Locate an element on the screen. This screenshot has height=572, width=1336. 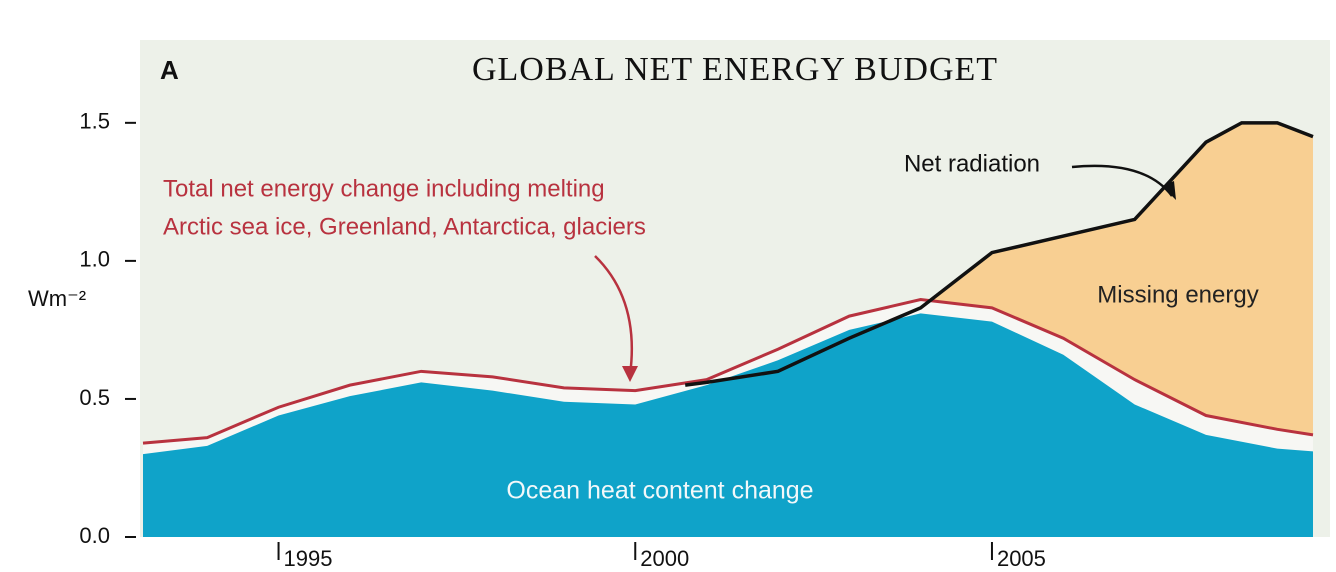
x-tick-label: 2005 is located at coordinates (1021, 558).